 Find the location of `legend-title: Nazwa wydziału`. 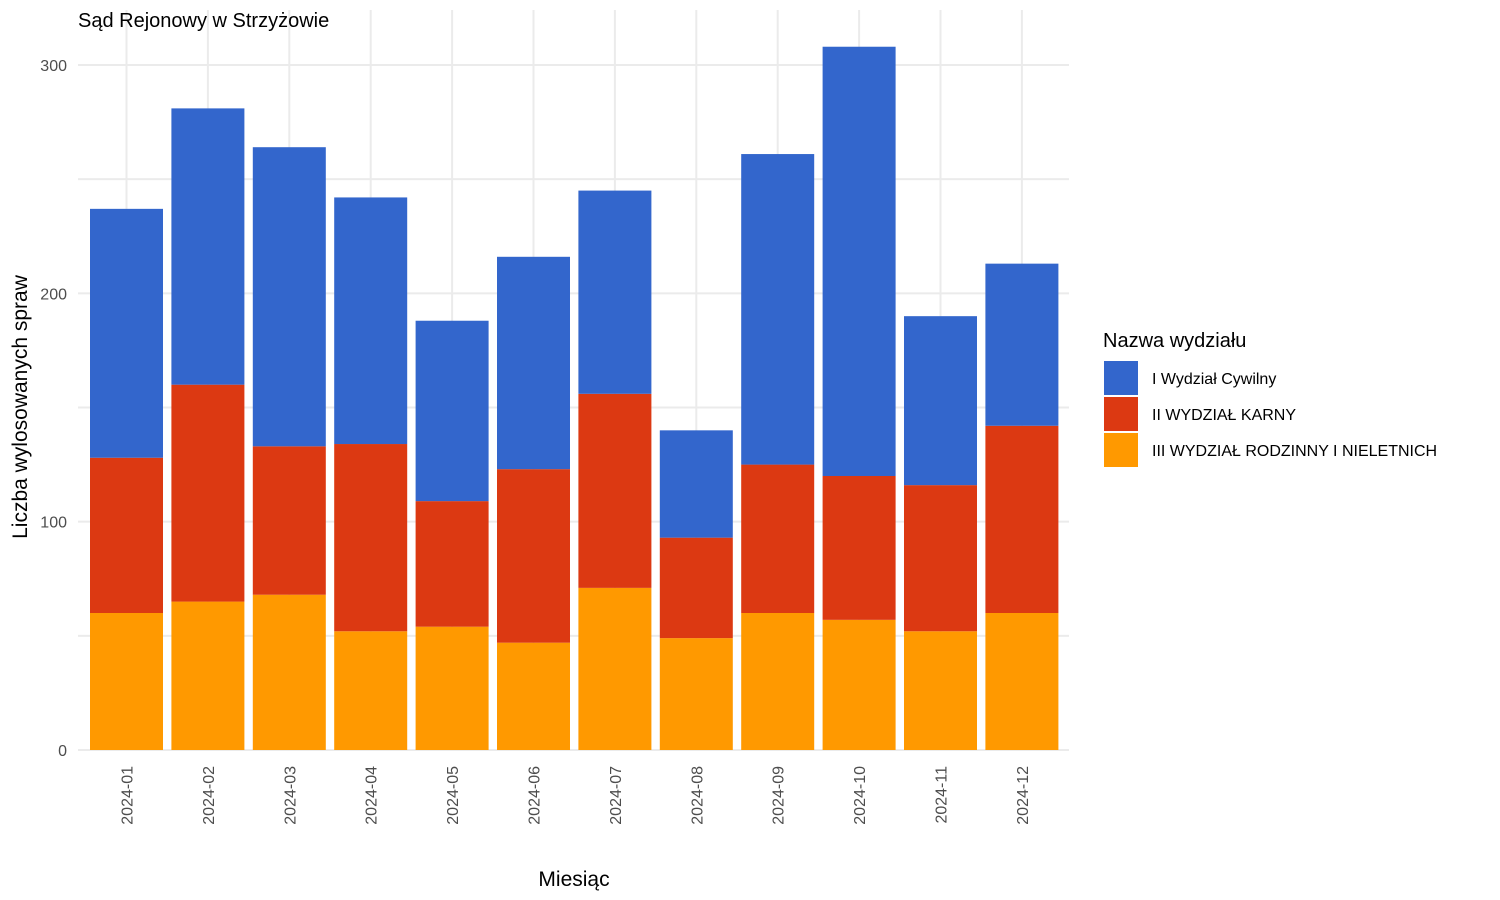

legend-title: Nazwa wydziału is located at coordinates (1174, 341).